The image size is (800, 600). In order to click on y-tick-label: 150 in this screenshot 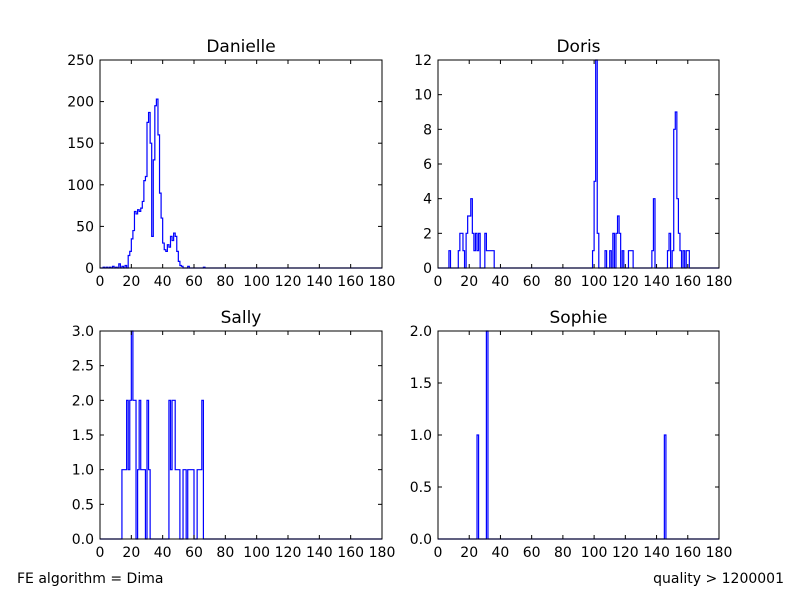, I will do `click(80, 144)`.